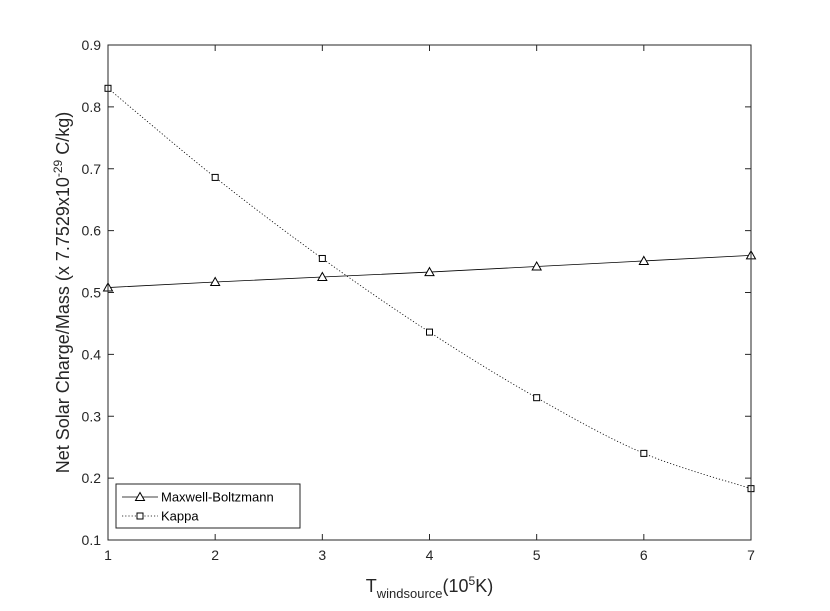 The image size is (830, 611). I want to click on y-tick-label: 0.7, so click(92, 169).